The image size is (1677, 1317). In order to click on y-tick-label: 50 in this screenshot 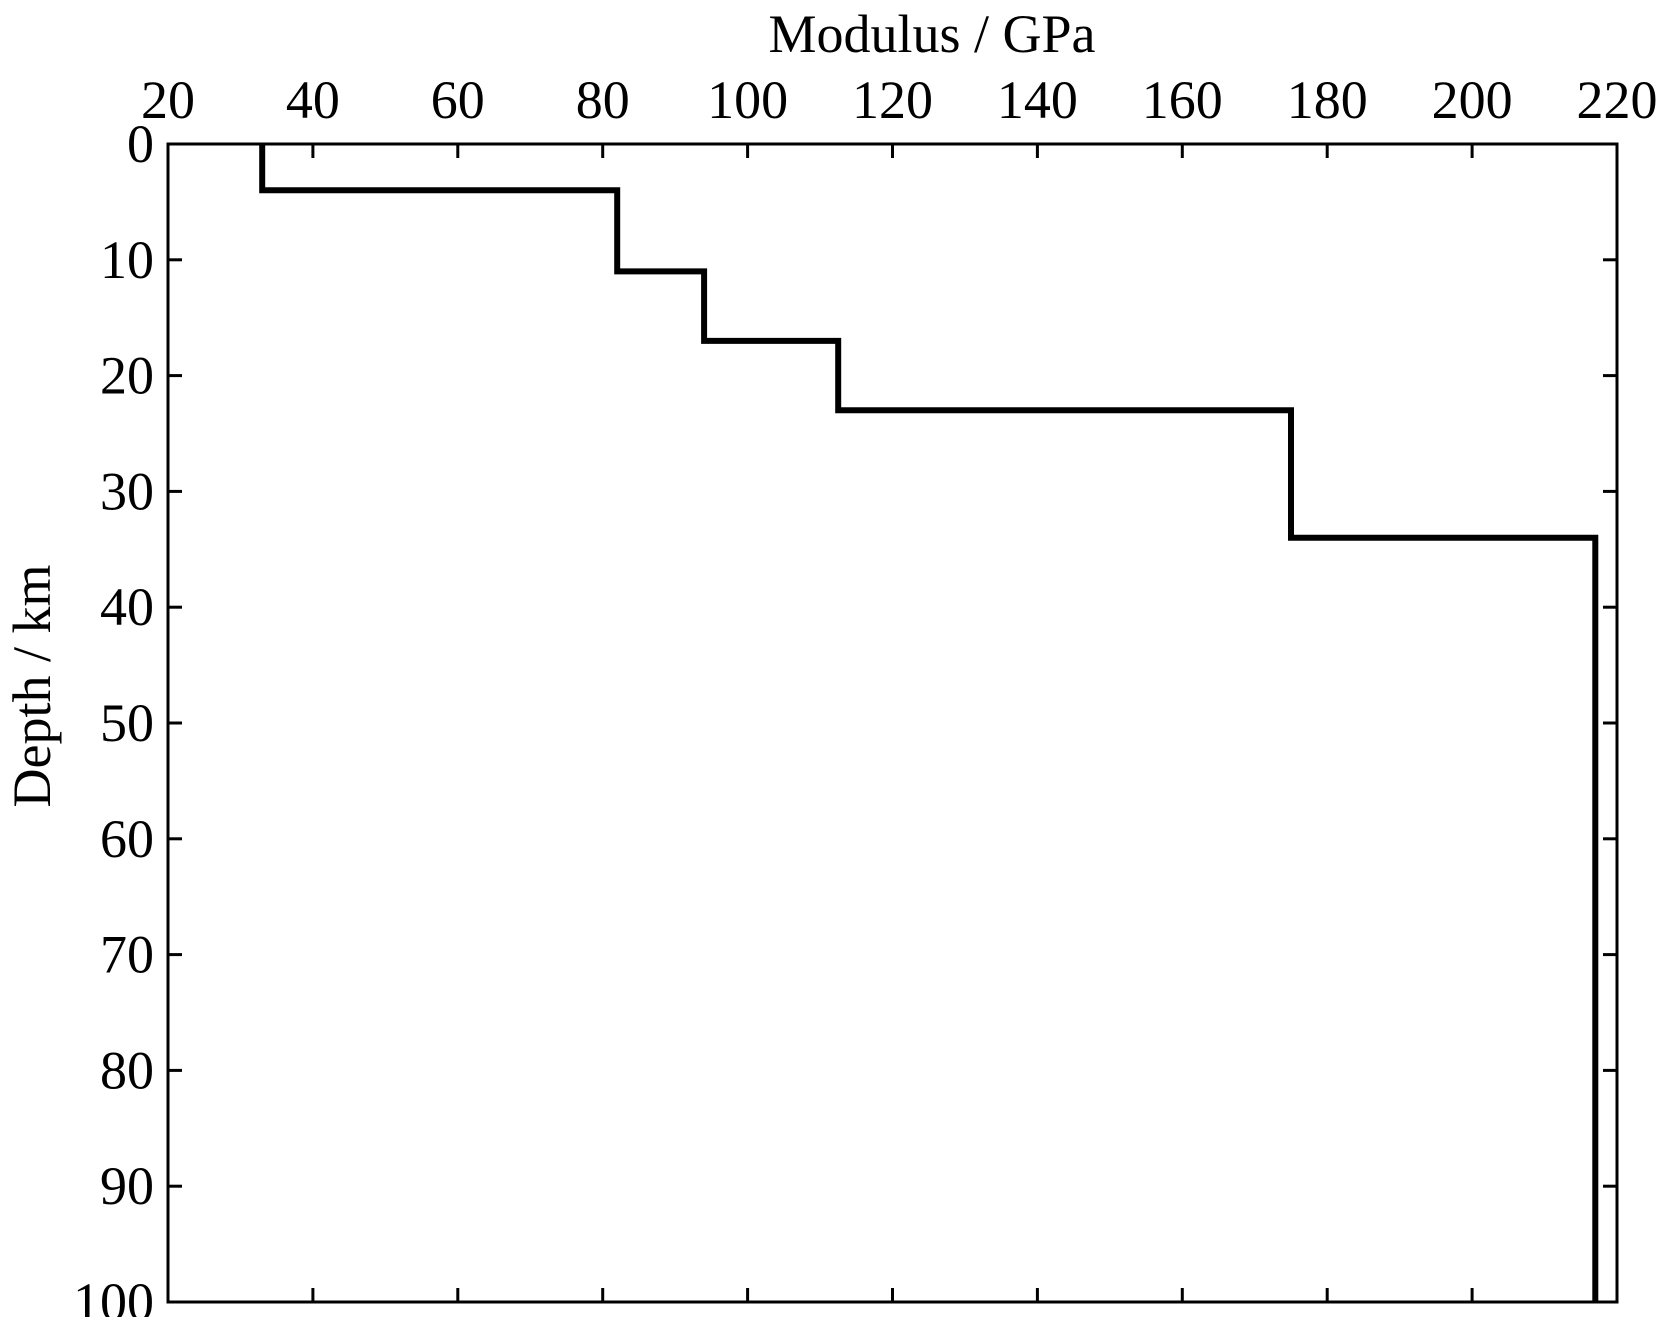, I will do `click(127, 723)`.